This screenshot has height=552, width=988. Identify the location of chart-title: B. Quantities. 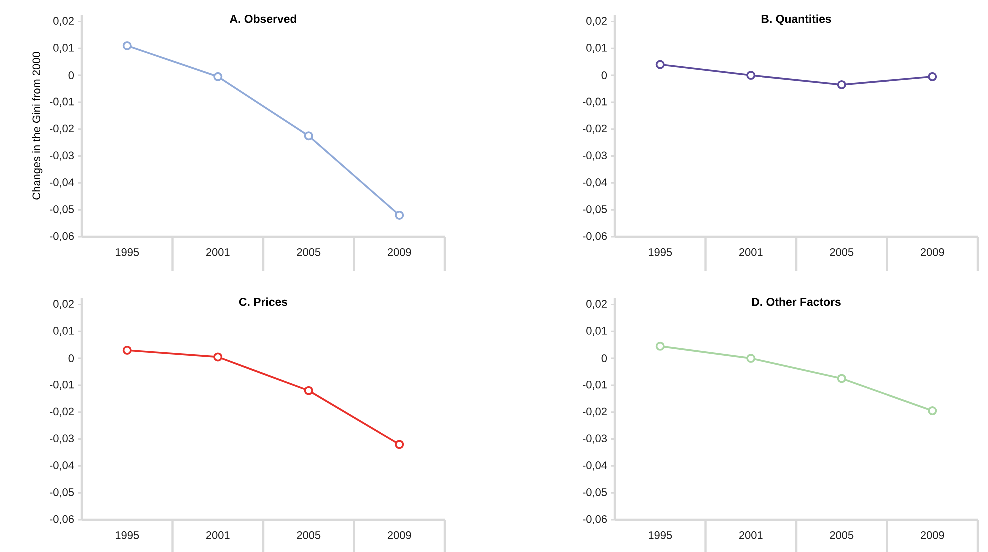
(797, 20).